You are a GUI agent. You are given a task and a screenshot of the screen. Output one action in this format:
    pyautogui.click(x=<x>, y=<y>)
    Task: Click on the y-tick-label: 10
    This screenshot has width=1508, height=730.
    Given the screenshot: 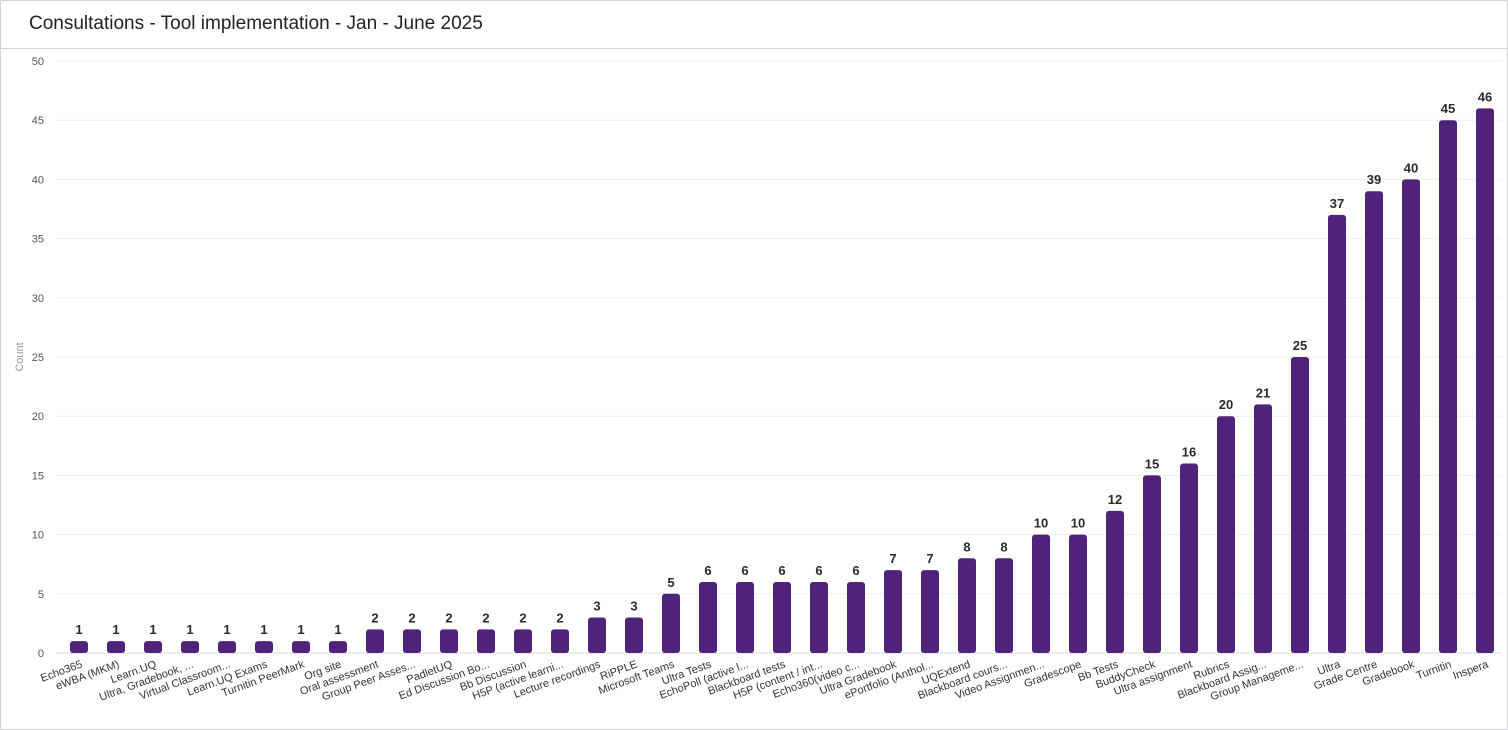 What is the action you would take?
    pyautogui.click(x=38, y=536)
    